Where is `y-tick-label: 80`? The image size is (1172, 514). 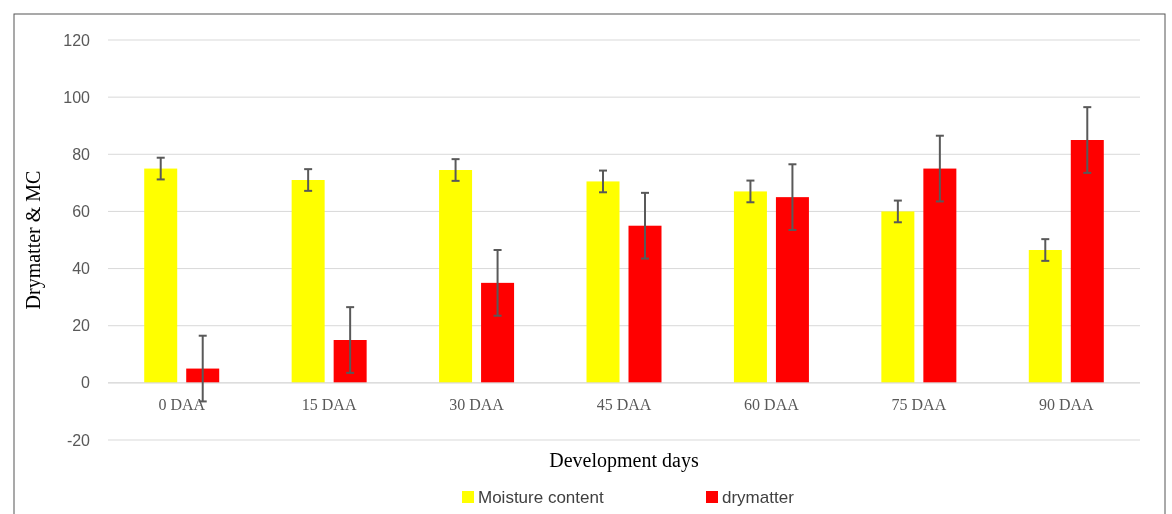
y-tick-label: 80 is located at coordinates (81, 154).